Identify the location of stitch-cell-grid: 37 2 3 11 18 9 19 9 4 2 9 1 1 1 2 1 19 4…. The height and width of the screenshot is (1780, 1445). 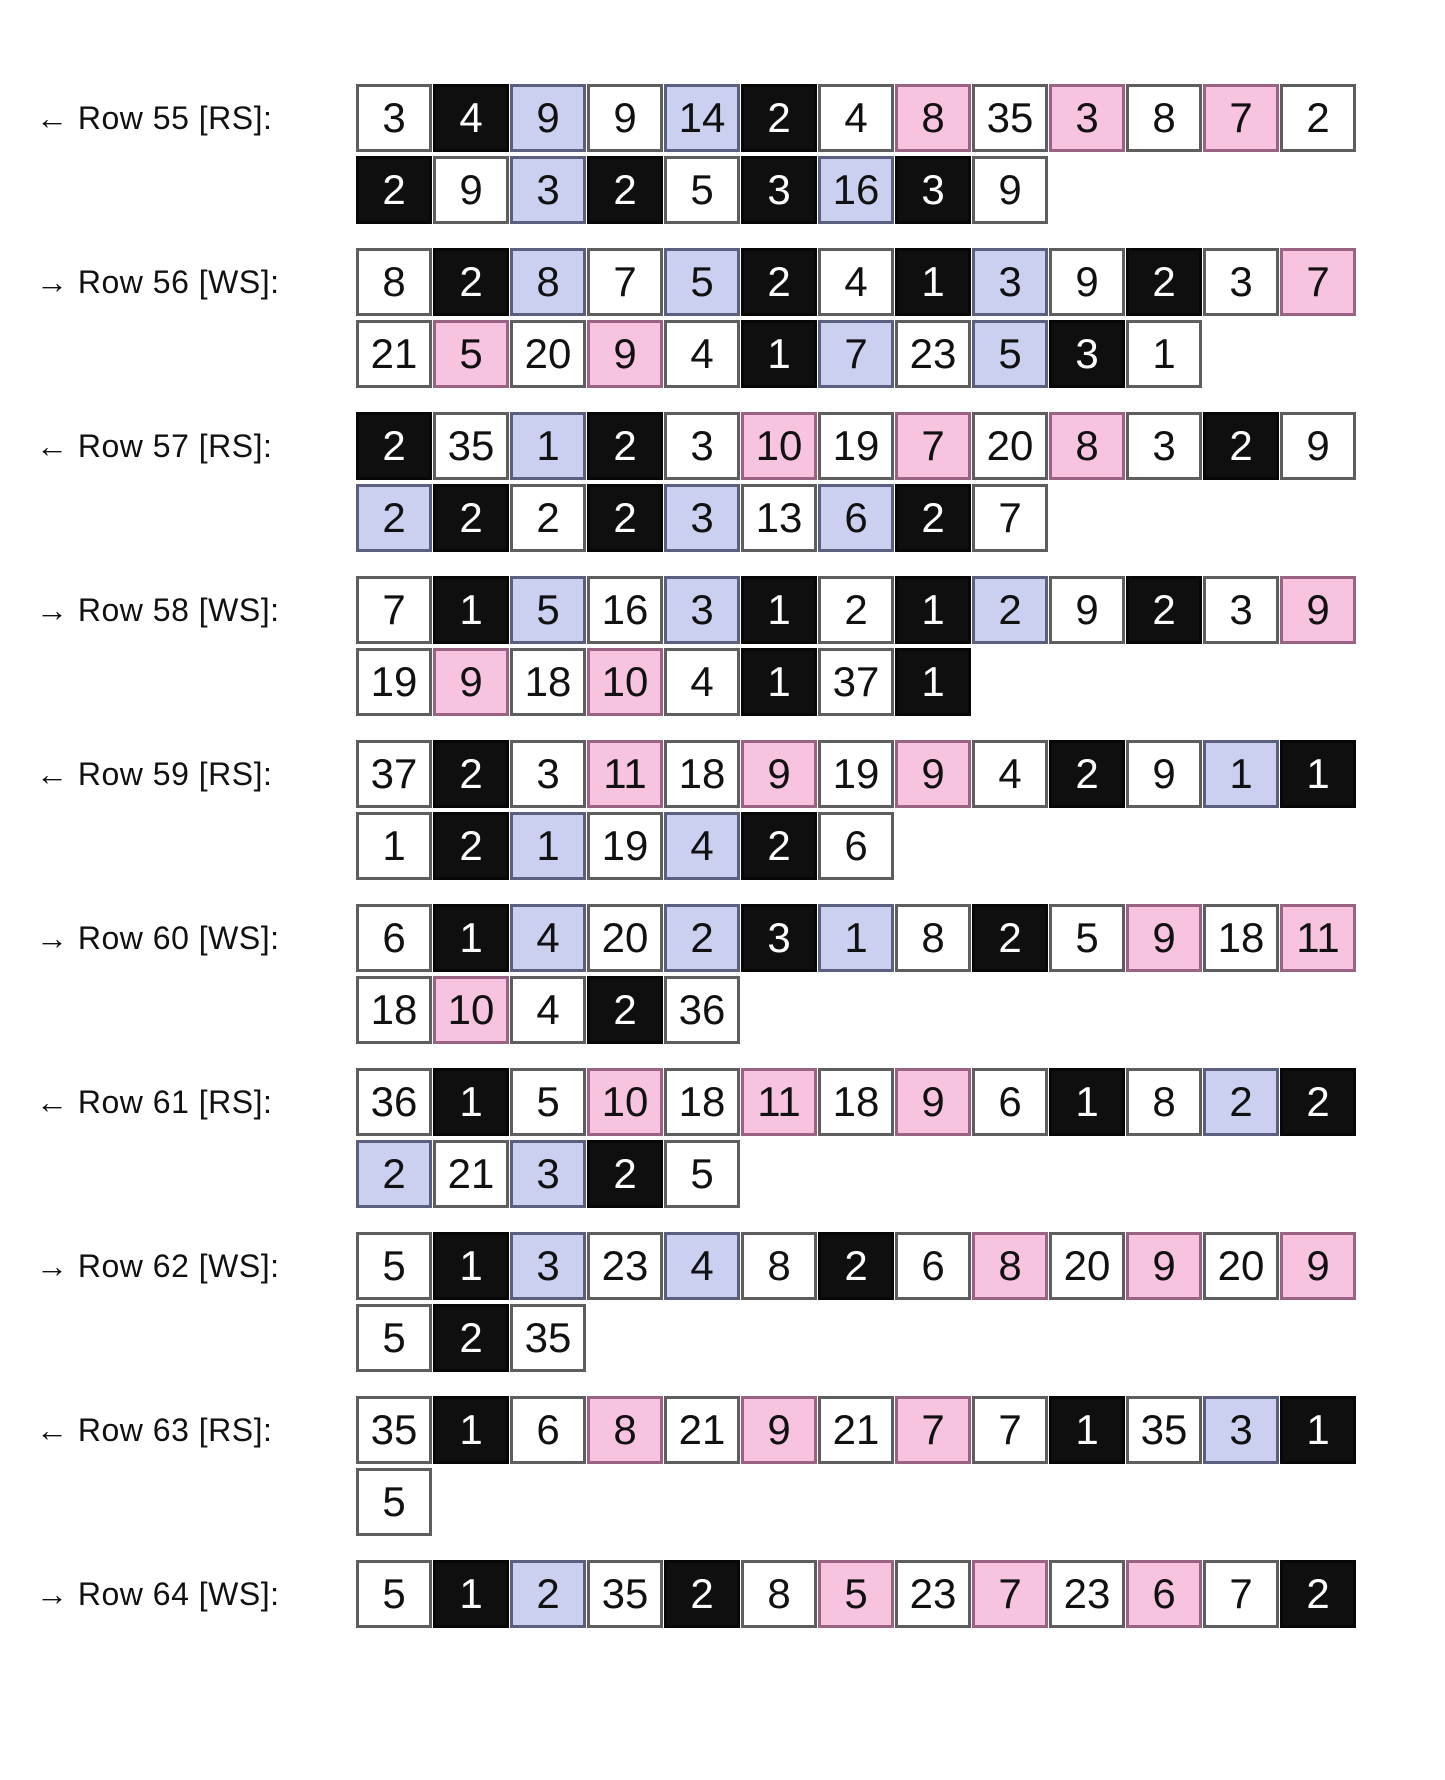
(858, 812).